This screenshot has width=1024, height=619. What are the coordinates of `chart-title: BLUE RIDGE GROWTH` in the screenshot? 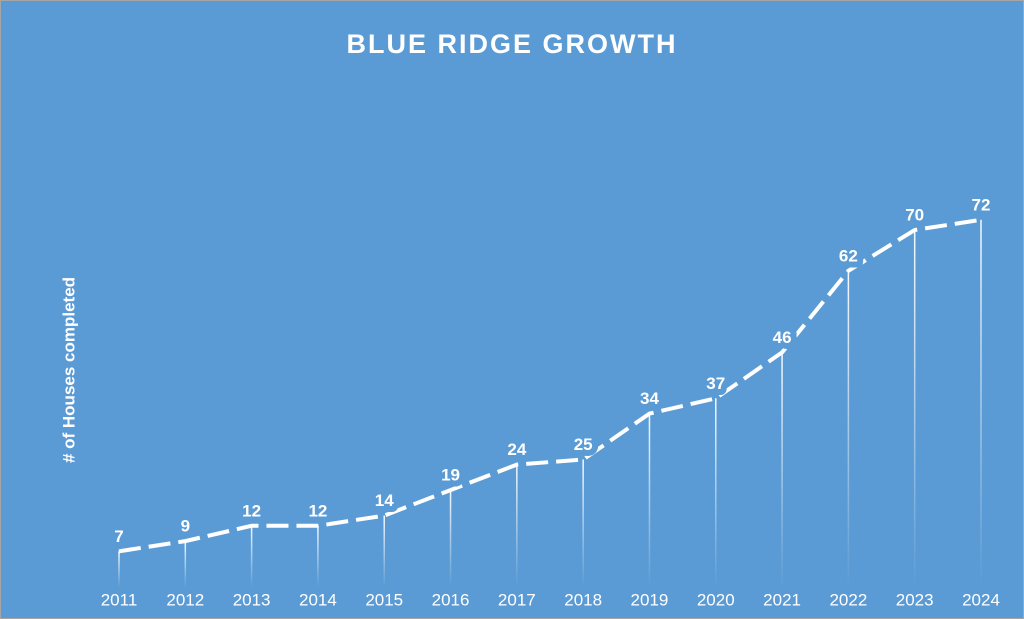 It's located at (512, 44).